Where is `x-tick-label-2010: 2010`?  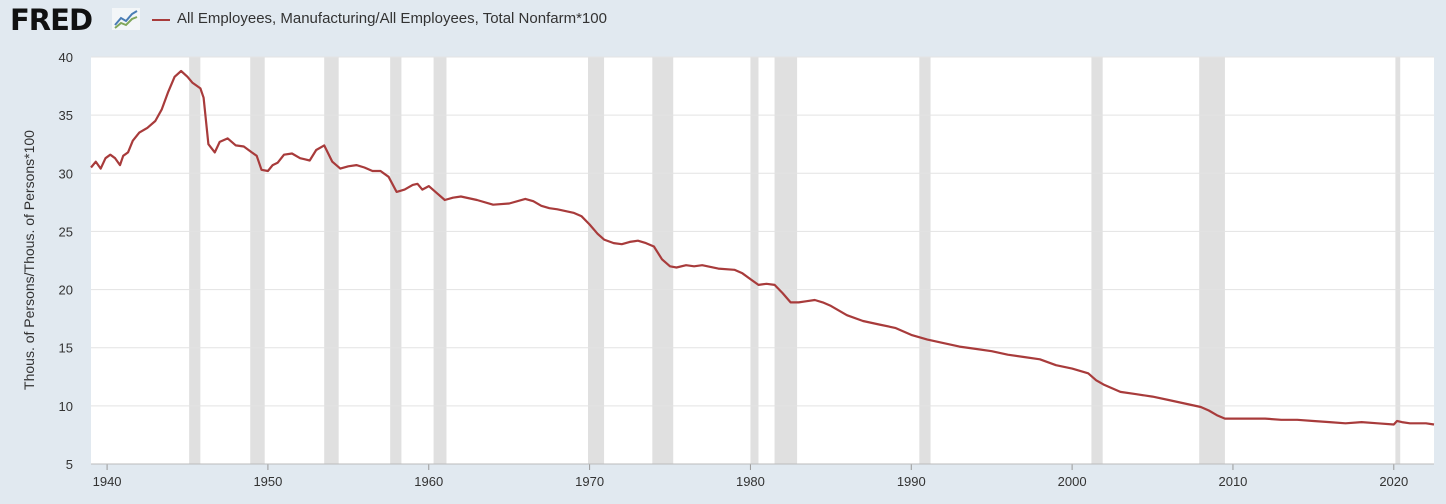 x-tick-label-2010: 2010 is located at coordinates (1232, 481).